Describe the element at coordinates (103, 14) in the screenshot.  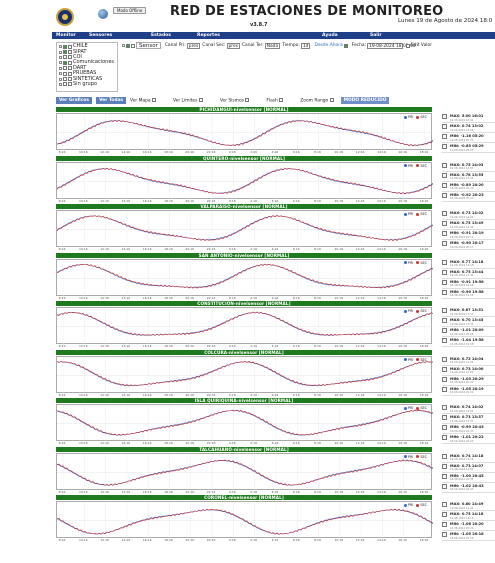
I see `globe-icon` at that location.